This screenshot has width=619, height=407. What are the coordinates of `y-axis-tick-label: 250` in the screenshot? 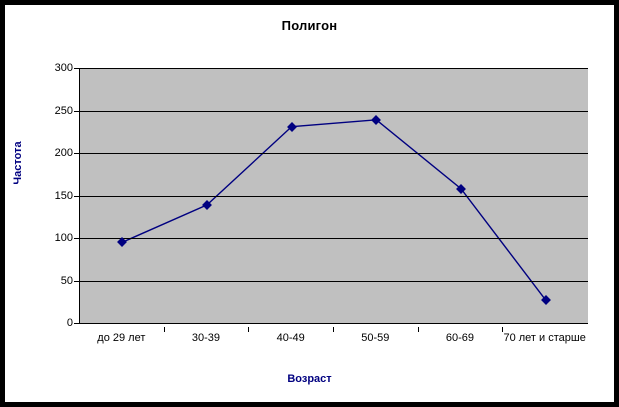 It's located at (63, 110).